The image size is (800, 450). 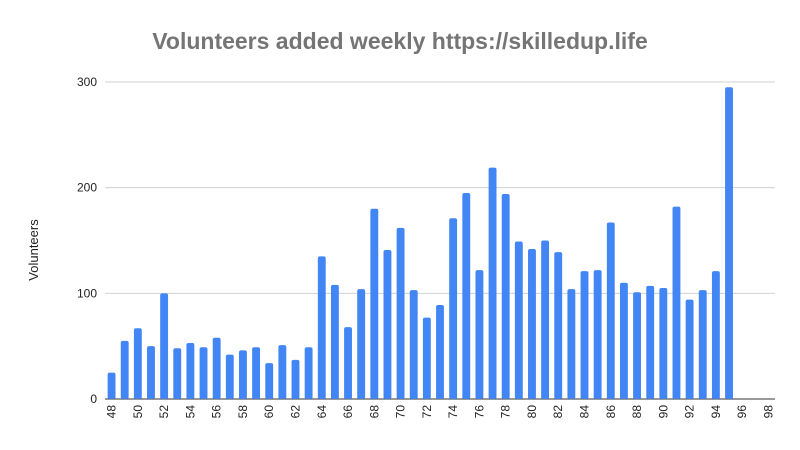 What do you see at coordinates (585, 412) in the screenshot?
I see `x-tick-label: 84` at bounding box center [585, 412].